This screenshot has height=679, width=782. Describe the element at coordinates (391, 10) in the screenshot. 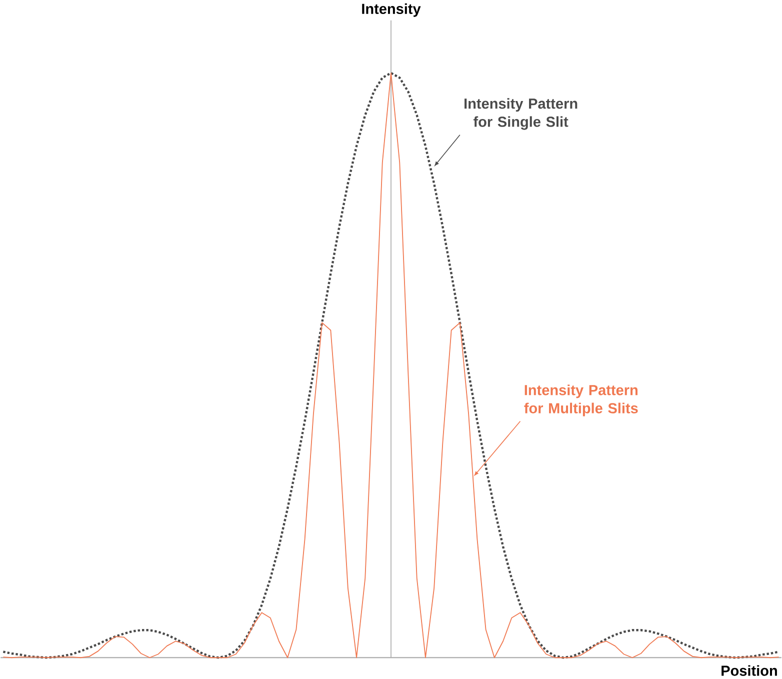

I see `y-axis-title: Intensity` at that location.